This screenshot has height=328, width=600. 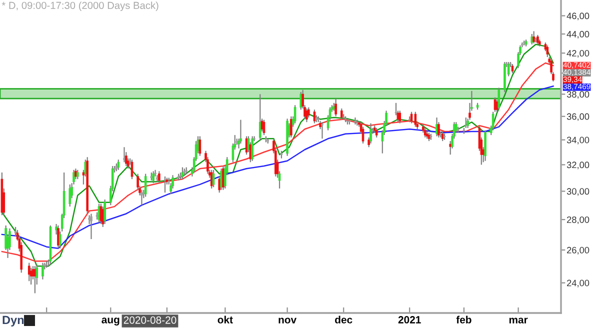 What do you see at coordinates (578, 192) in the screenshot?
I see `y-tick-label: 30,00` at bounding box center [578, 192].